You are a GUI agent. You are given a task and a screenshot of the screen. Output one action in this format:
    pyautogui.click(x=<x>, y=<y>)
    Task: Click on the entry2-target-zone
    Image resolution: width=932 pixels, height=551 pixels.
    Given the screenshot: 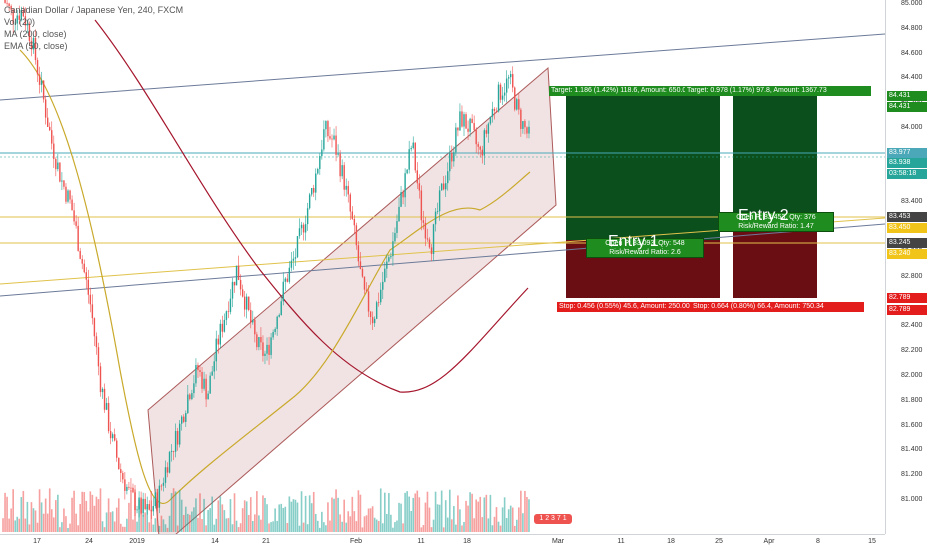 What is the action you would take?
    pyautogui.click(x=775, y=154)
    